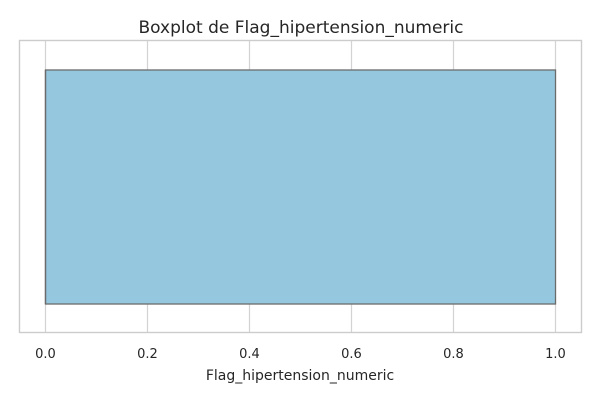 This screenshot has width=600, height=400. Describe the element at coordinates (45, 354) in the screenshot. I see `x-tick-label: 0.0` at that location.